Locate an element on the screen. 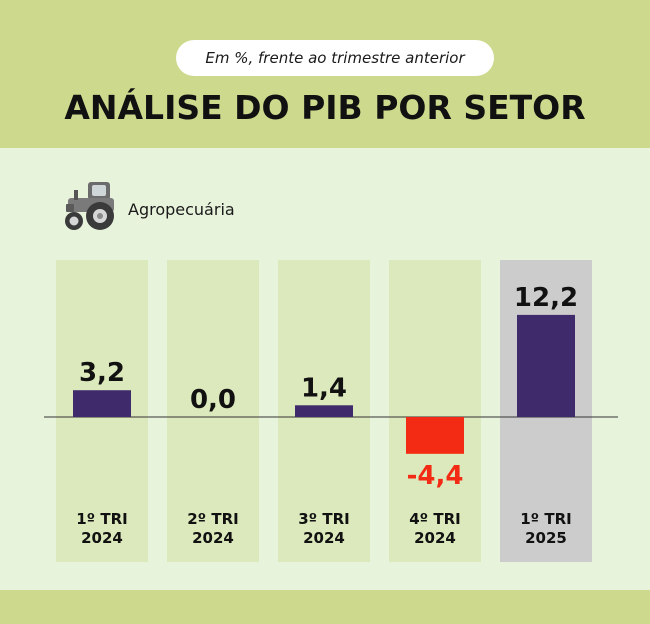 The image size is (650, 624). category-label-line: 2º TRI is located at coordinates (212, 519).